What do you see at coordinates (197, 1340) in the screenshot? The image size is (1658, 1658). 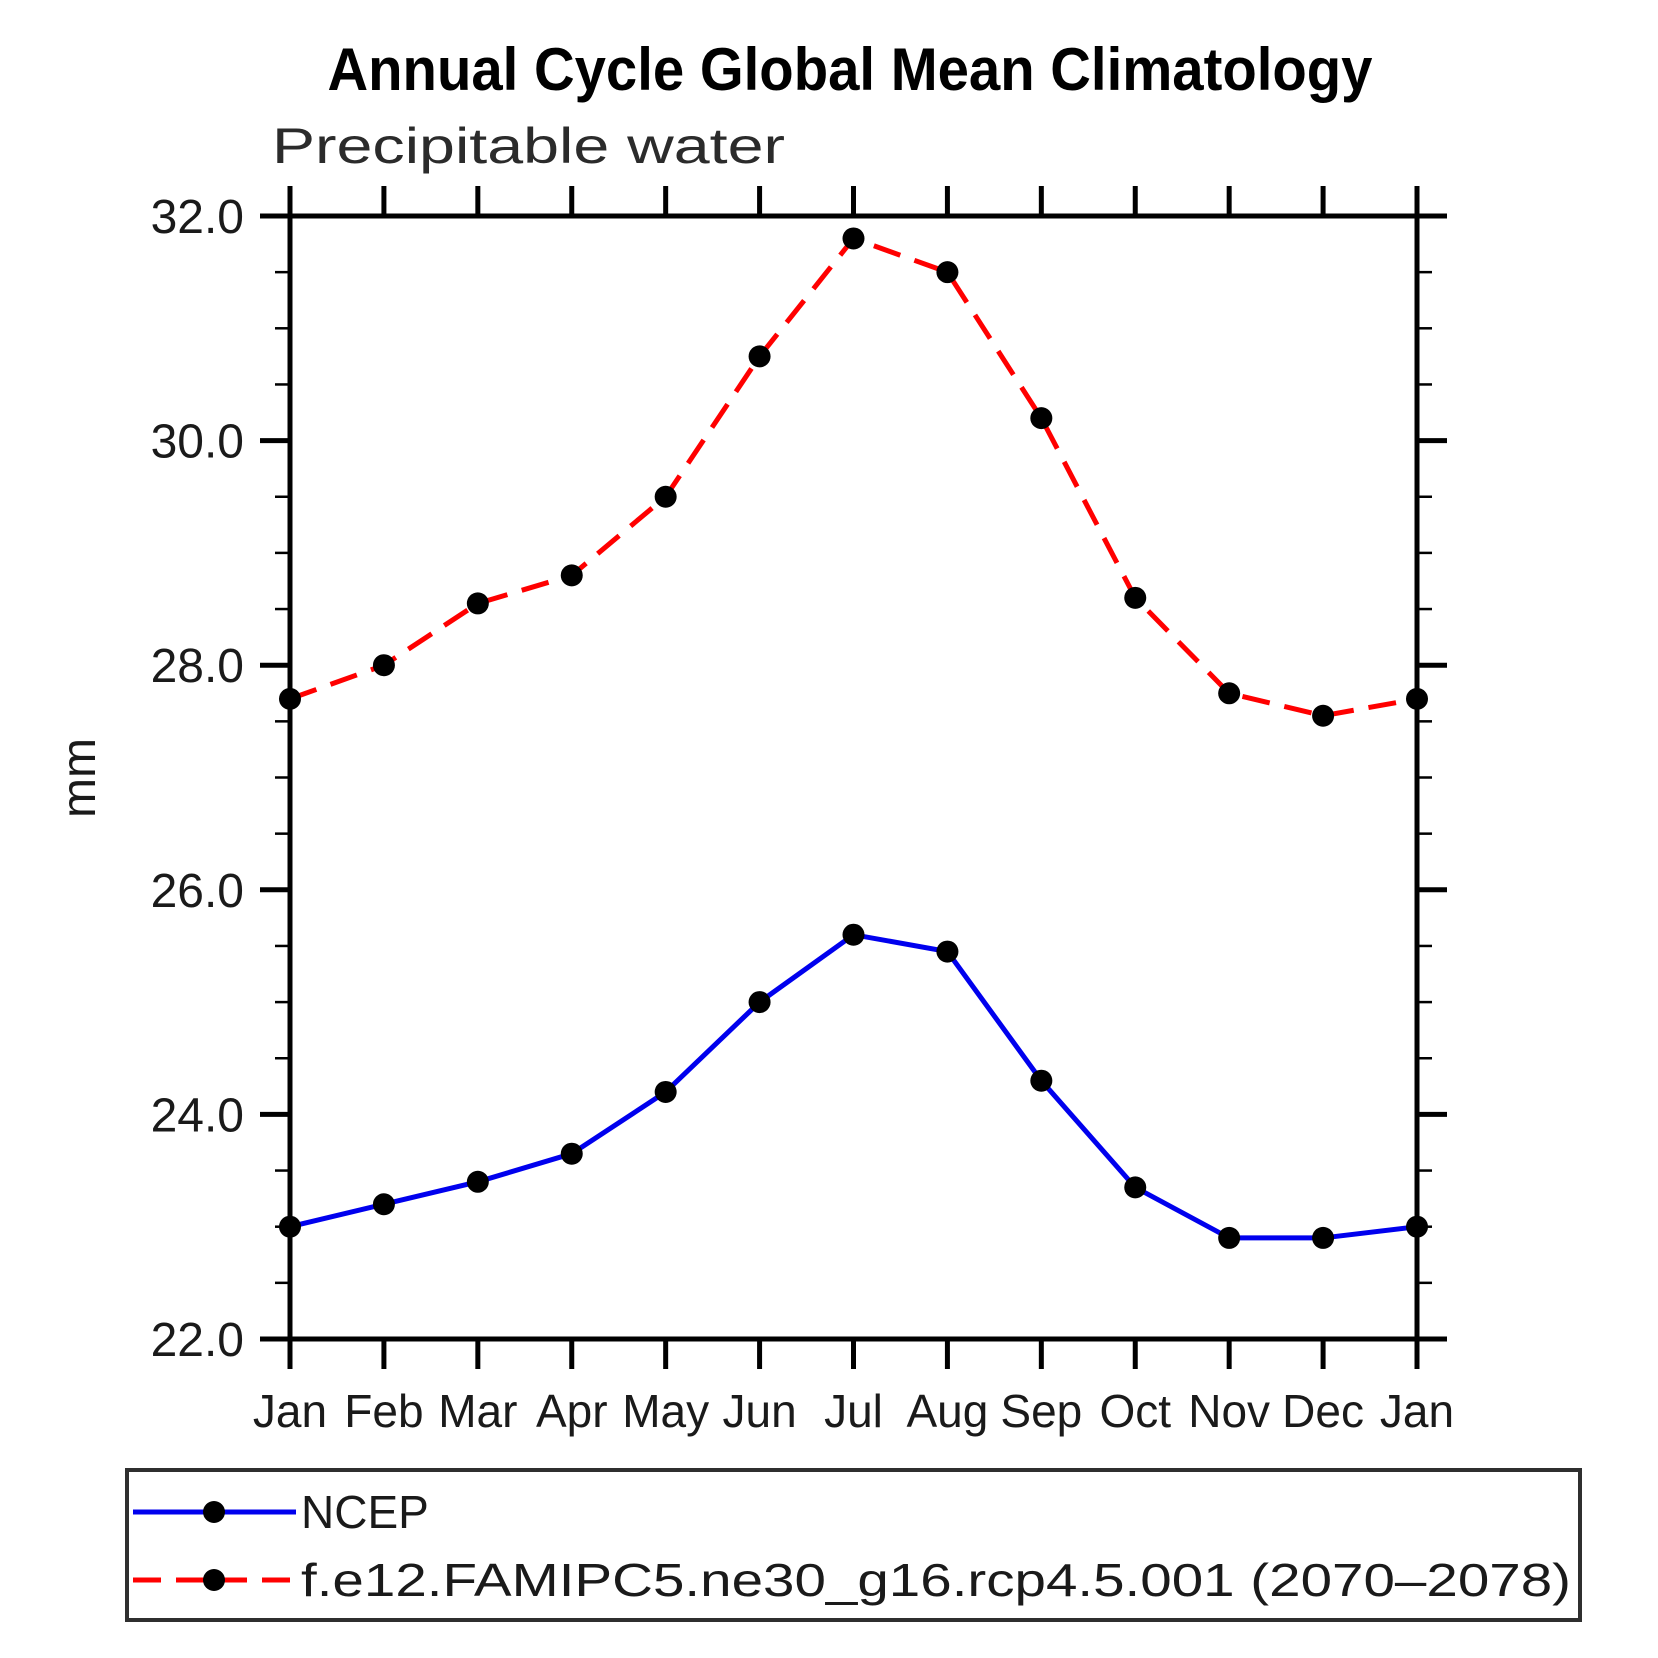 I see `y-tick-label: 22.0` at bounding box center [197, 1340].